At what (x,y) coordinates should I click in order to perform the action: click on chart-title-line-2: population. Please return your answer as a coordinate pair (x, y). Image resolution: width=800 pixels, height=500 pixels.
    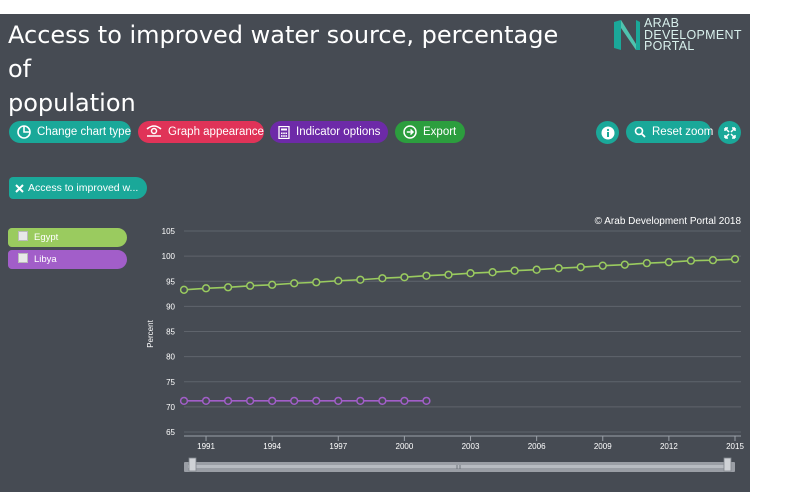
    Looking at the image, I should click on (72, 103).